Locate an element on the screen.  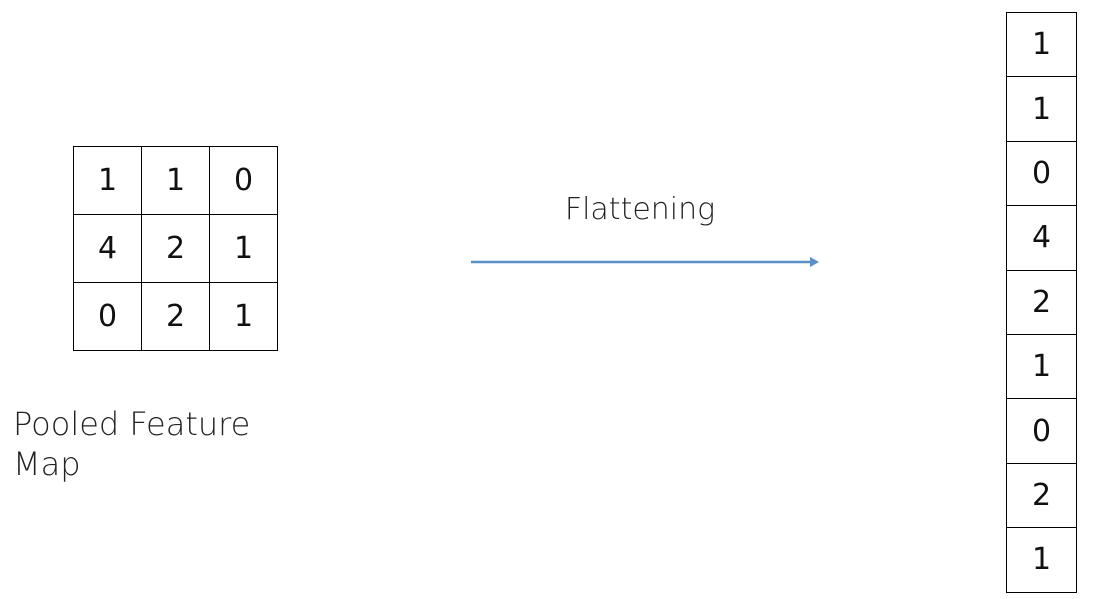
matrix-row: 0 2 1 is located at coordinates (175, 316).